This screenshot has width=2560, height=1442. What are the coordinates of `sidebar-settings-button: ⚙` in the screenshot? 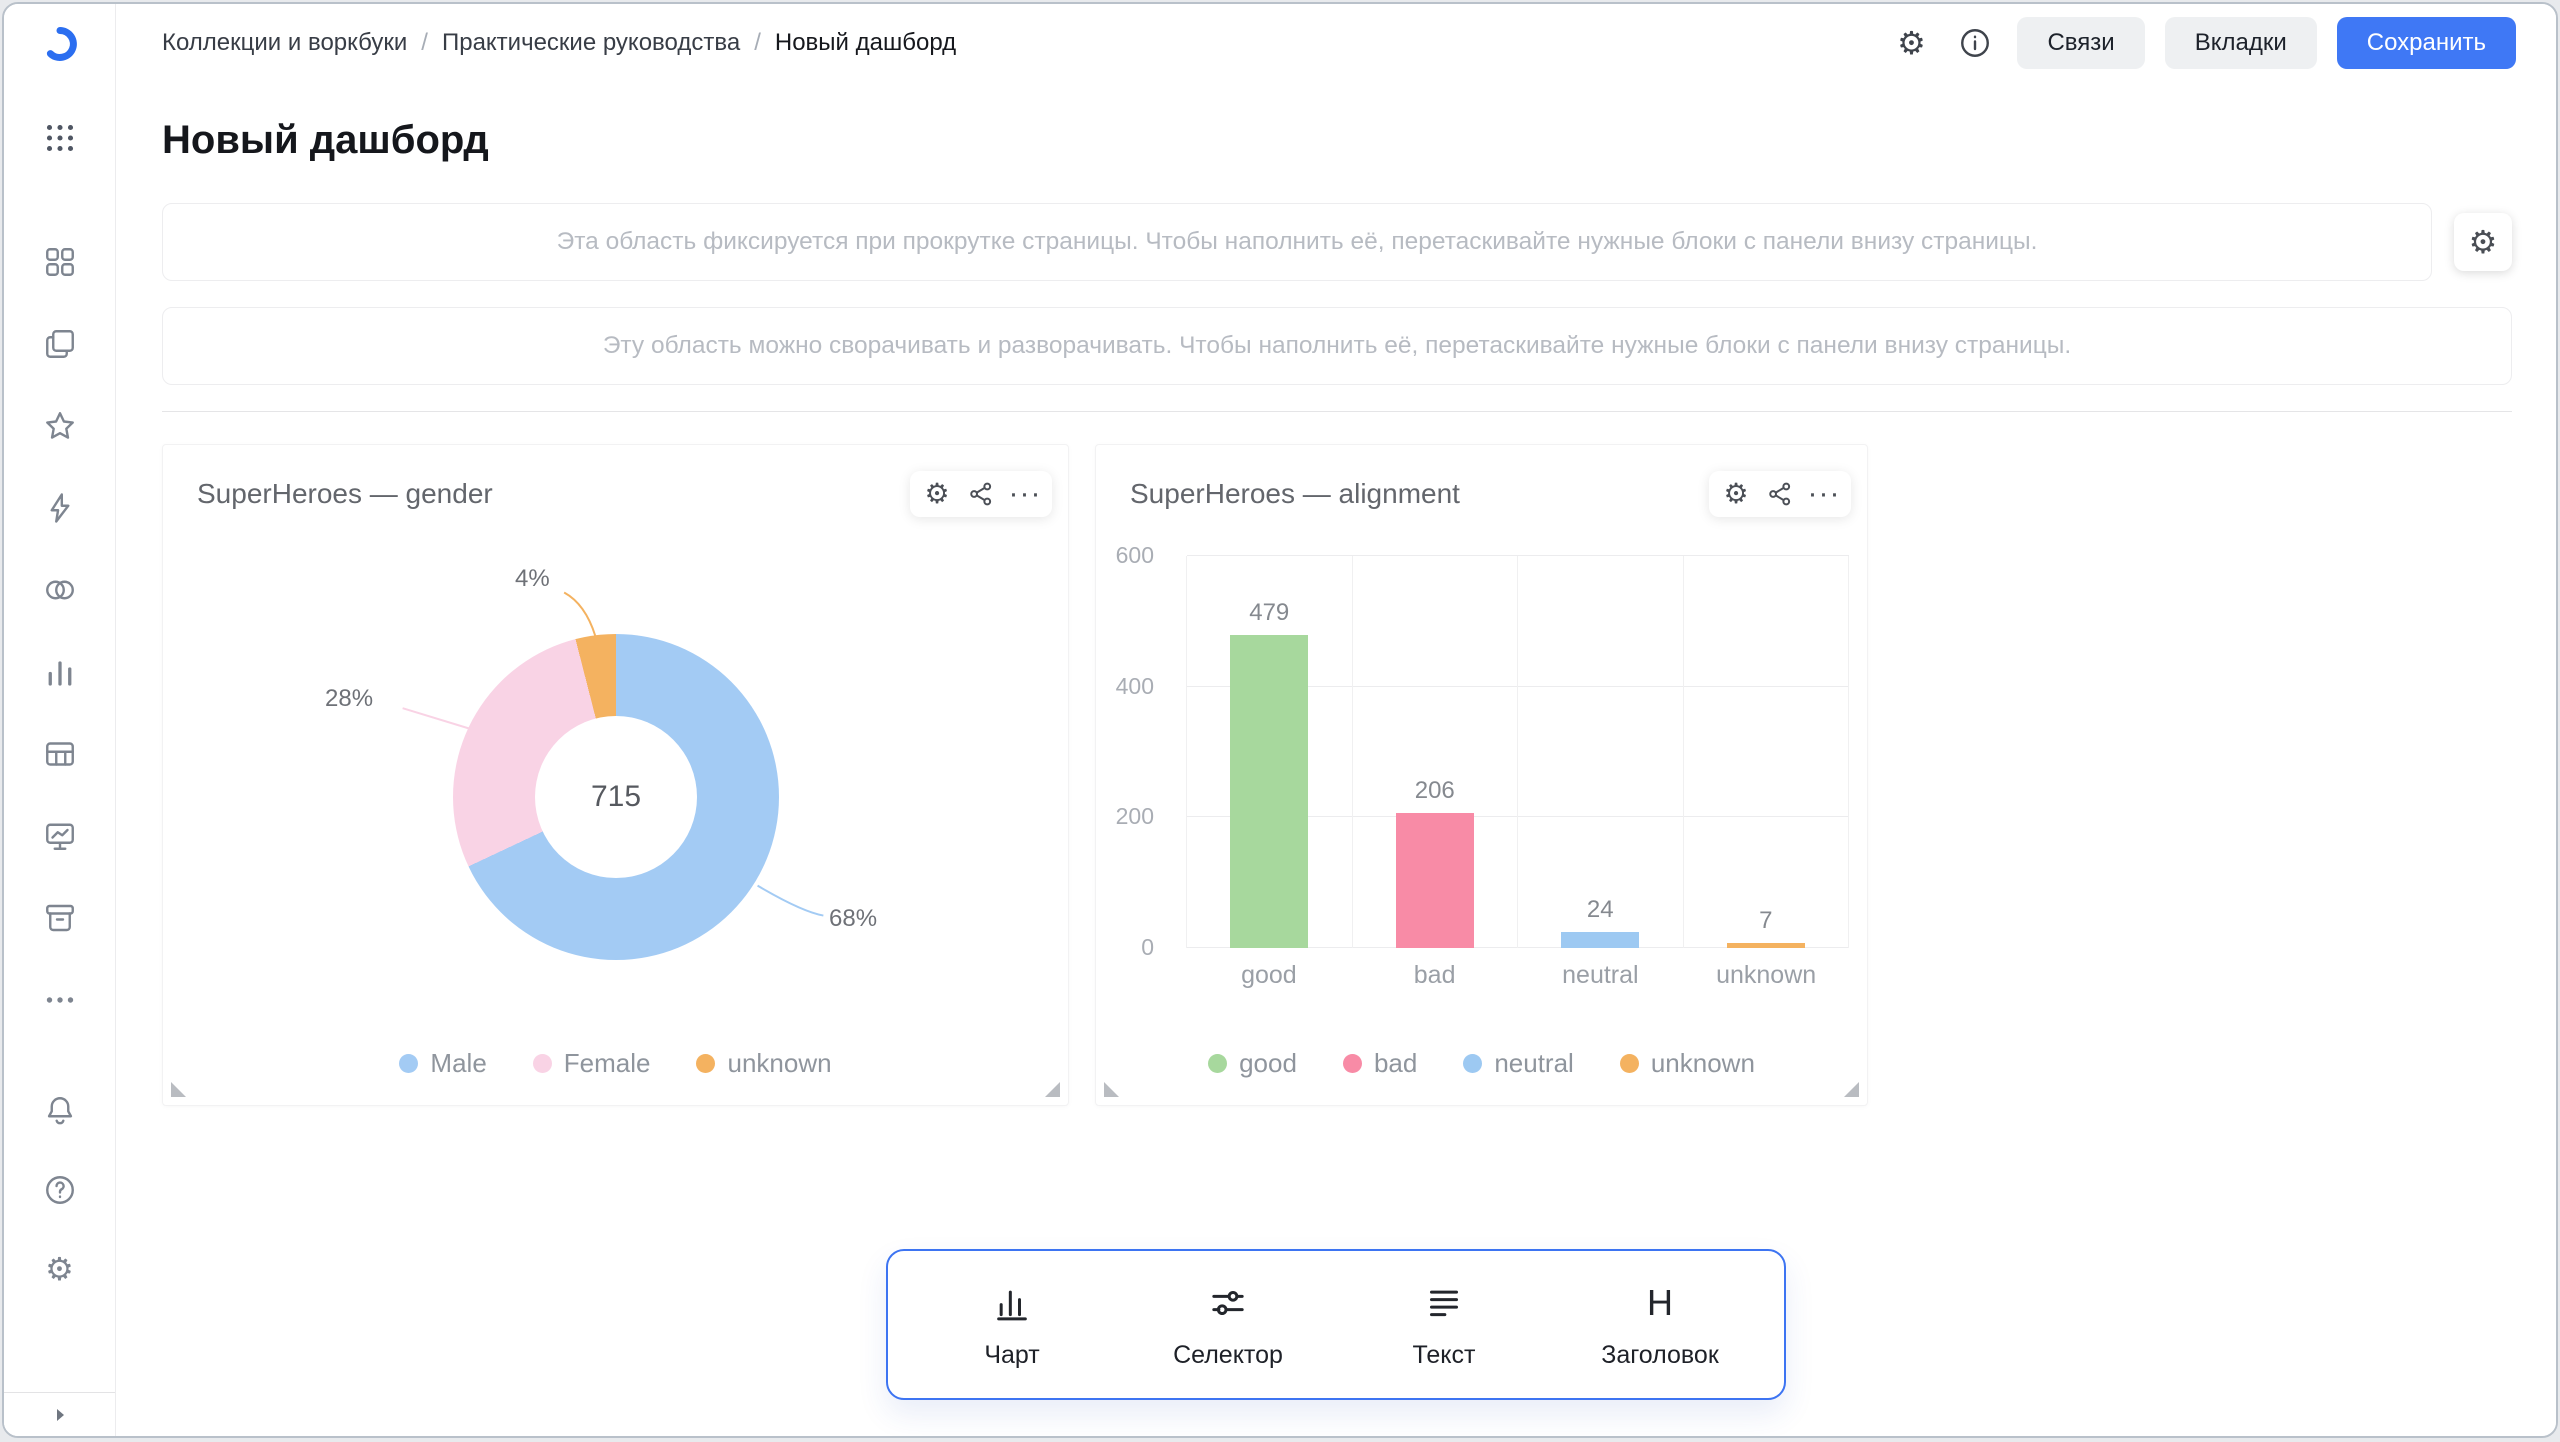 It's located at (60, 1269).